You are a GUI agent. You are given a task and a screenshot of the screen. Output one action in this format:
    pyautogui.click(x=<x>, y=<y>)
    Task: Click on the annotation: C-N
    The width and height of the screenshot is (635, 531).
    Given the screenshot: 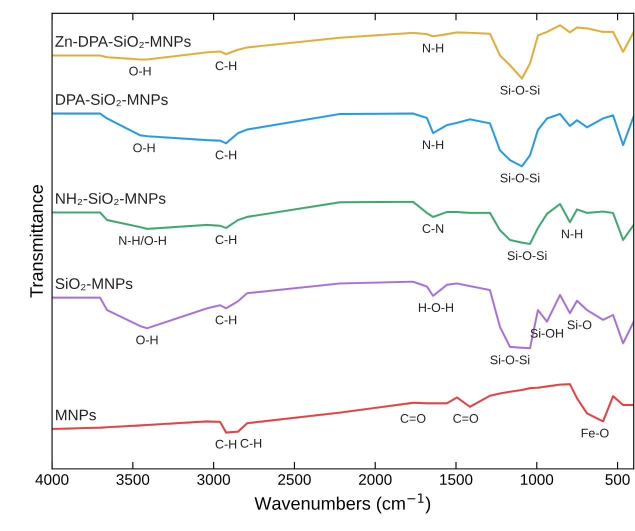 What is the action you would take?
    pyautogui.click(x=433, y=229)
    